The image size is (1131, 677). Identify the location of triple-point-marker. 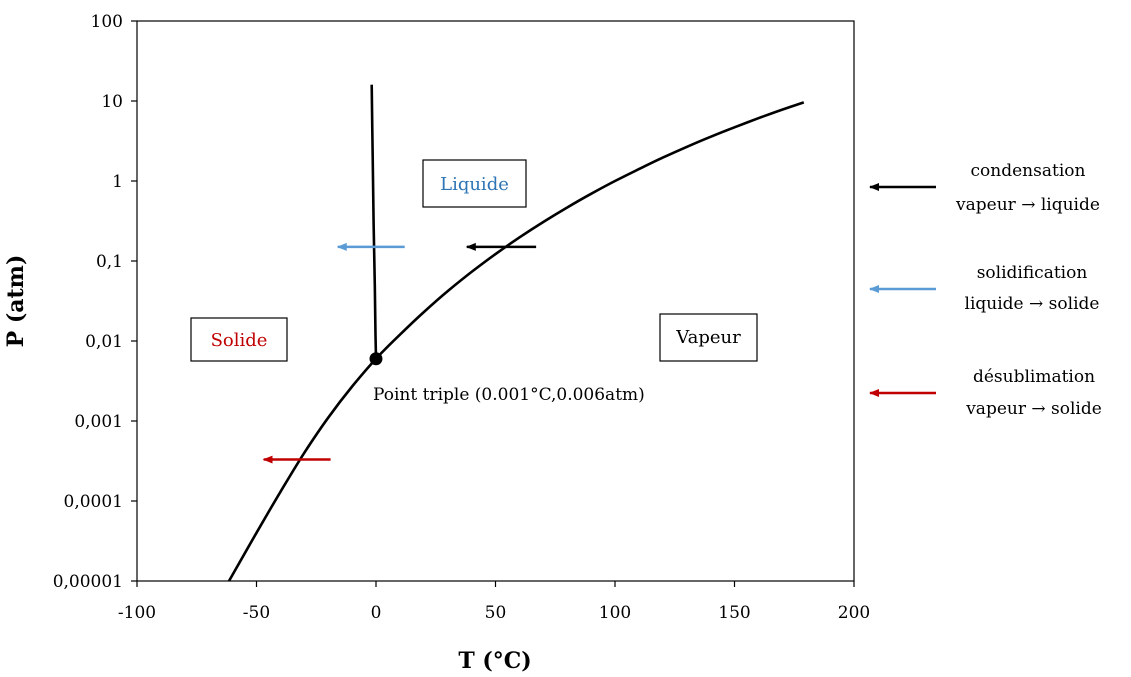
(376, 359).